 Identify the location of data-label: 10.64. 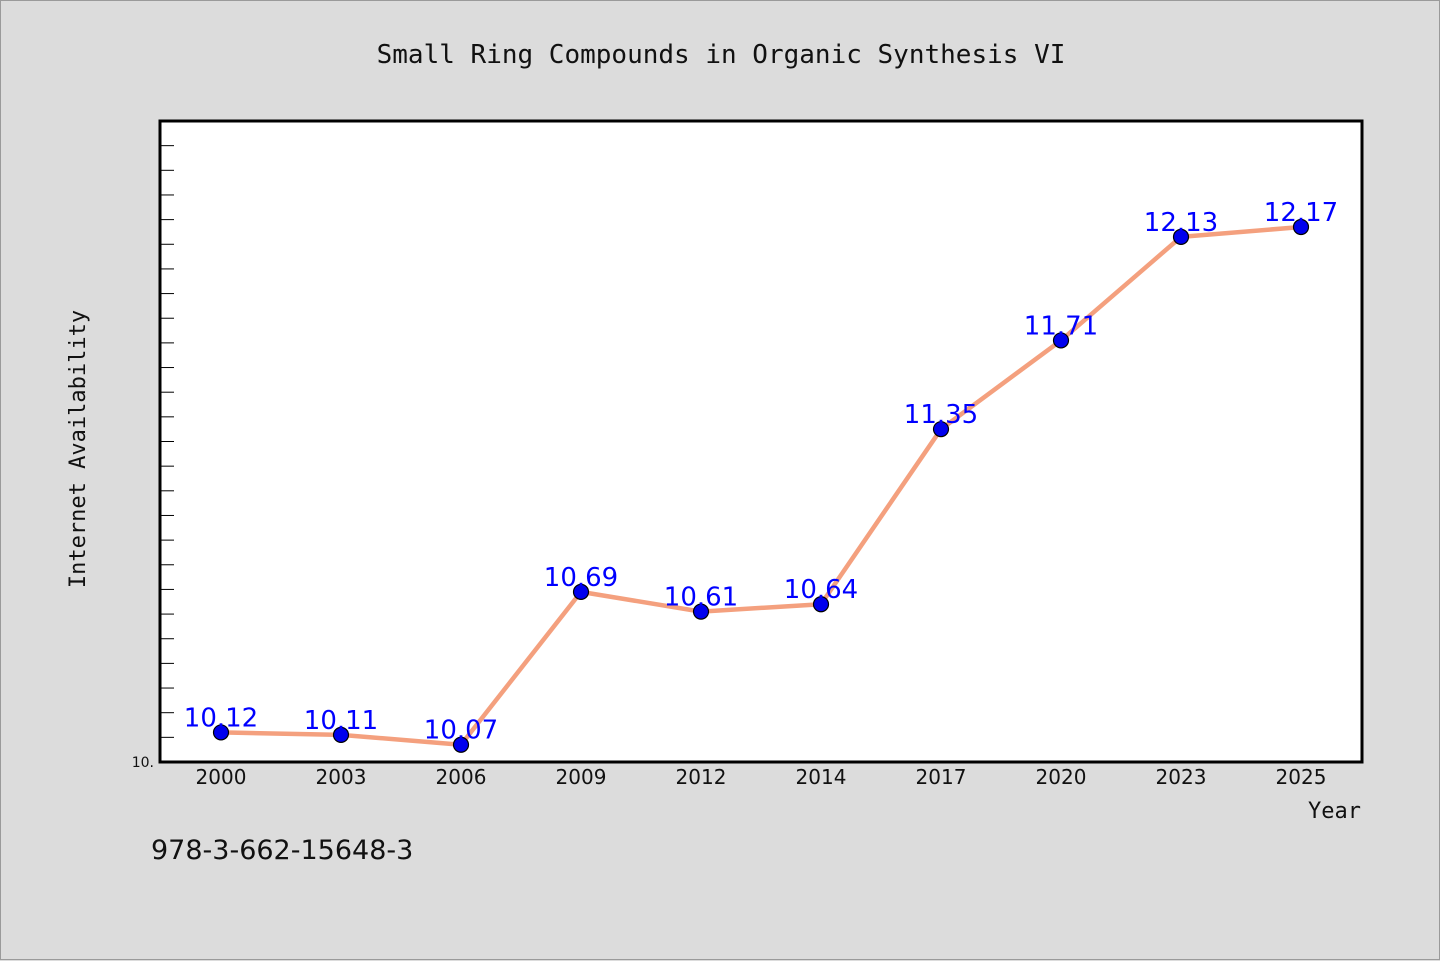
(821, 590).